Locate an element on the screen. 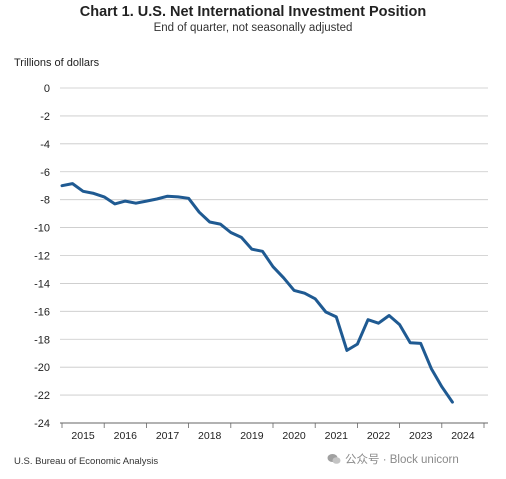  y-tick-label: -20 is located at coordinates (42, 368).